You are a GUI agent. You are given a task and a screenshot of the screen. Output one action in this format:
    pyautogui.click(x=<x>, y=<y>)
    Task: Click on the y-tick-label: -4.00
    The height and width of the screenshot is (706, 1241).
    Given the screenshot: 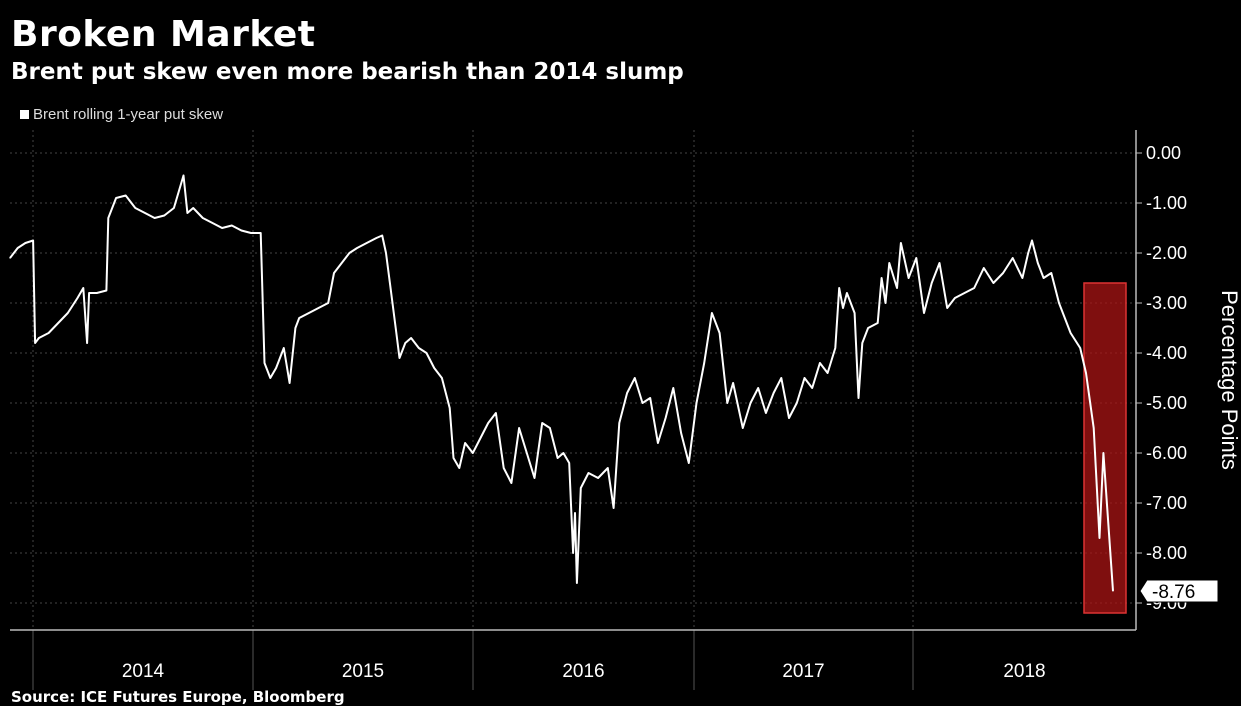 What is the action you would take?
    pyautogui.click(x=1166, y=353)
    